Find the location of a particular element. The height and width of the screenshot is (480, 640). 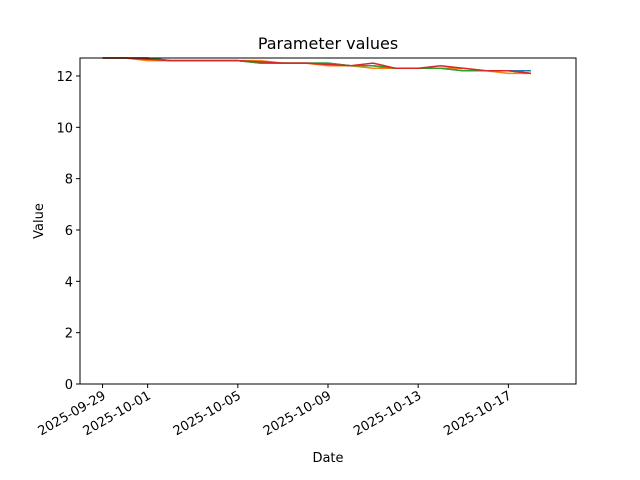

x-axis-label: Date is located at coordinates (327, 458).